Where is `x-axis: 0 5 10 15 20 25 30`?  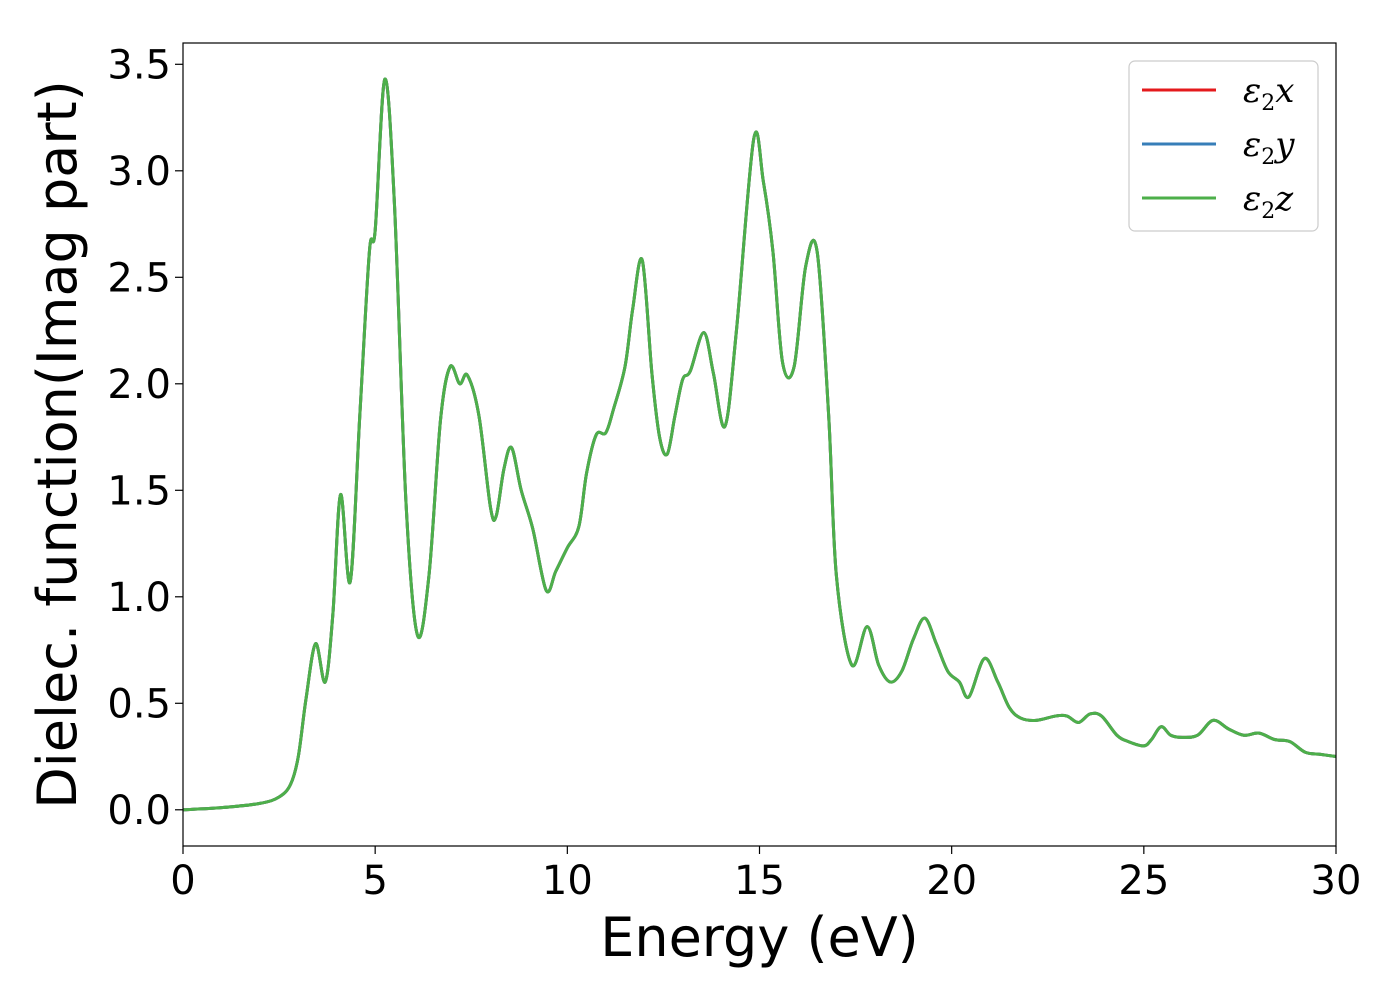 x-axis: 0 5 10 15 20 25 30 is located at coordinates (765, 875).